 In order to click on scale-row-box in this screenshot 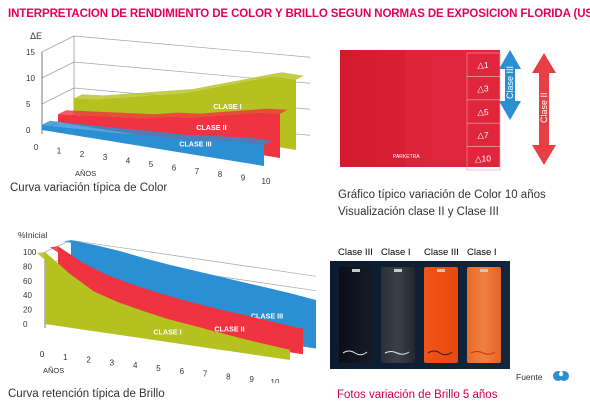, I will do `click(483, 158)`.